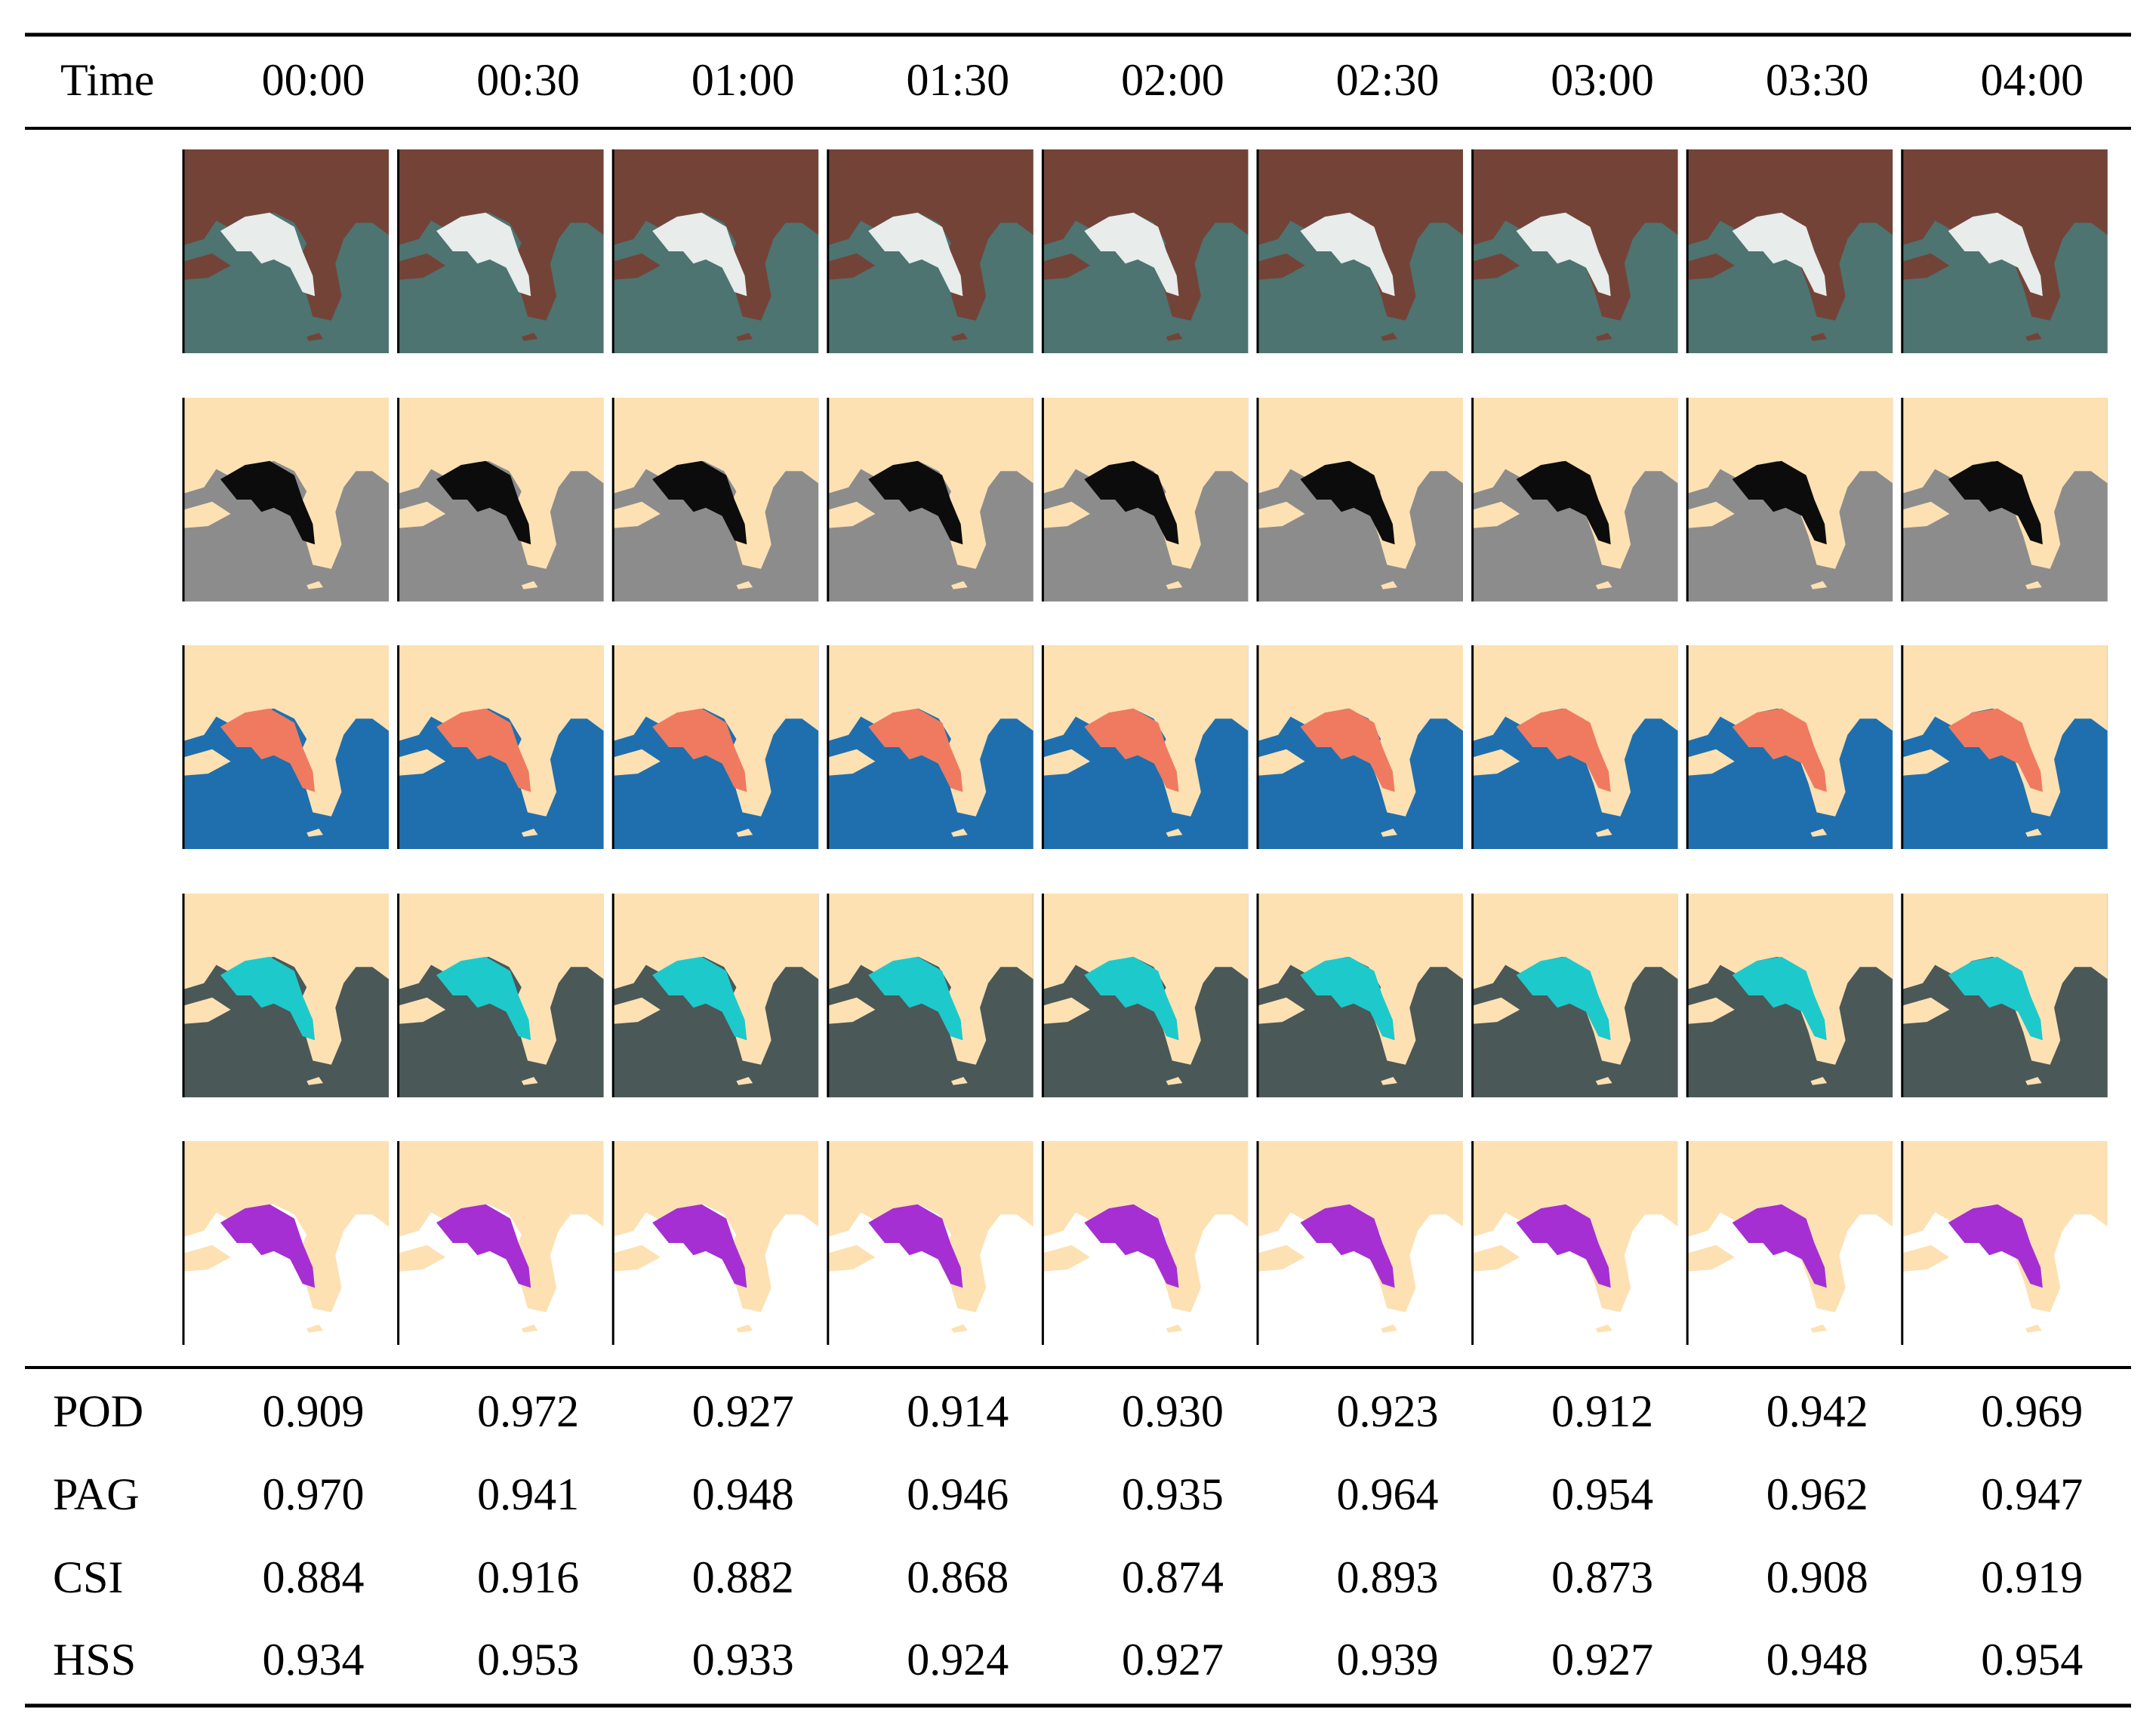 The height and width of the screenshot is (1726, 2156). Describe the element at coordinates (528, 1494) in the screenshot. I see `metric-value: 0.941` at that location.